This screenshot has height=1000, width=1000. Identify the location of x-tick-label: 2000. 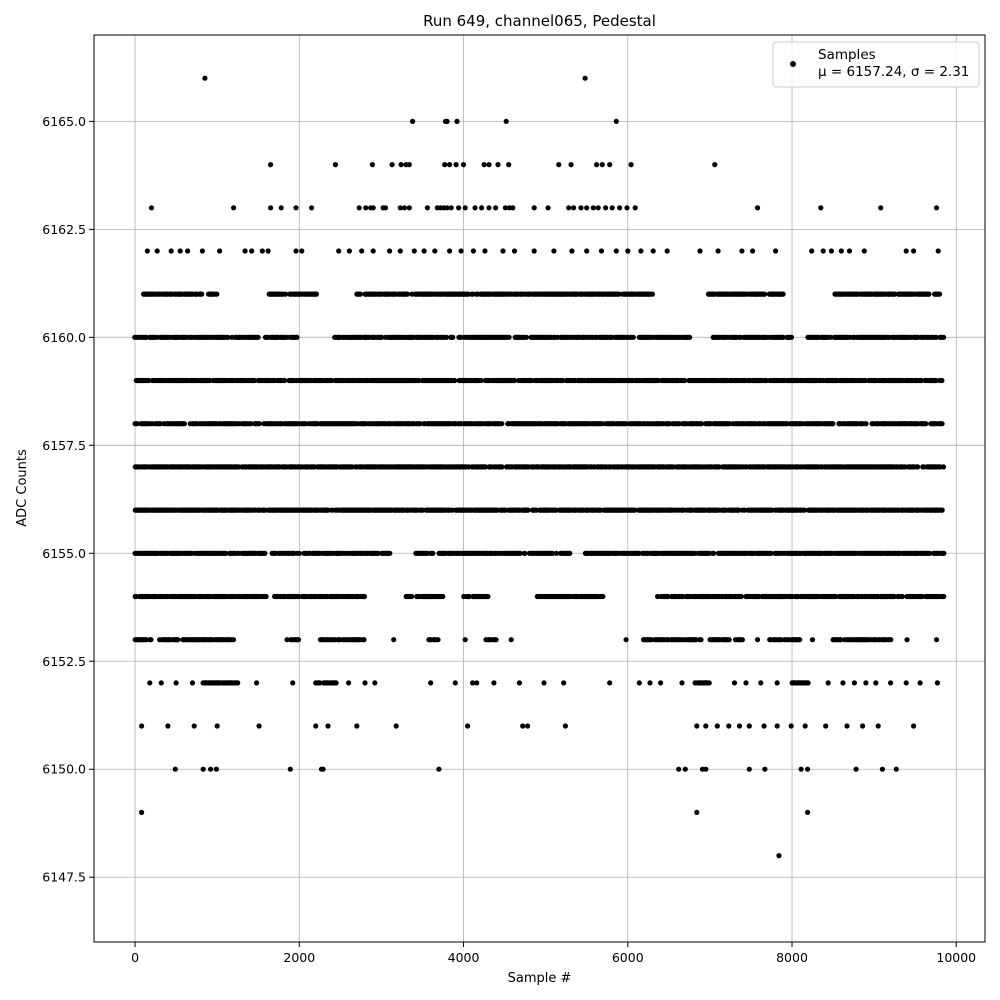
(299, 957).